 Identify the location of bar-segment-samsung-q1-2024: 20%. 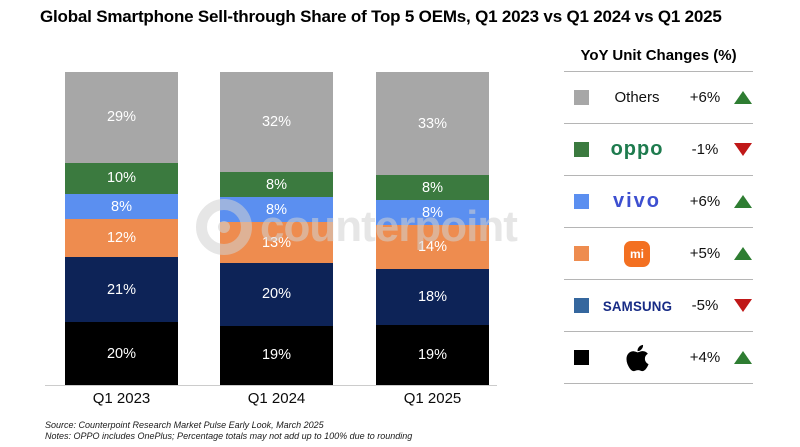
(276, 294).